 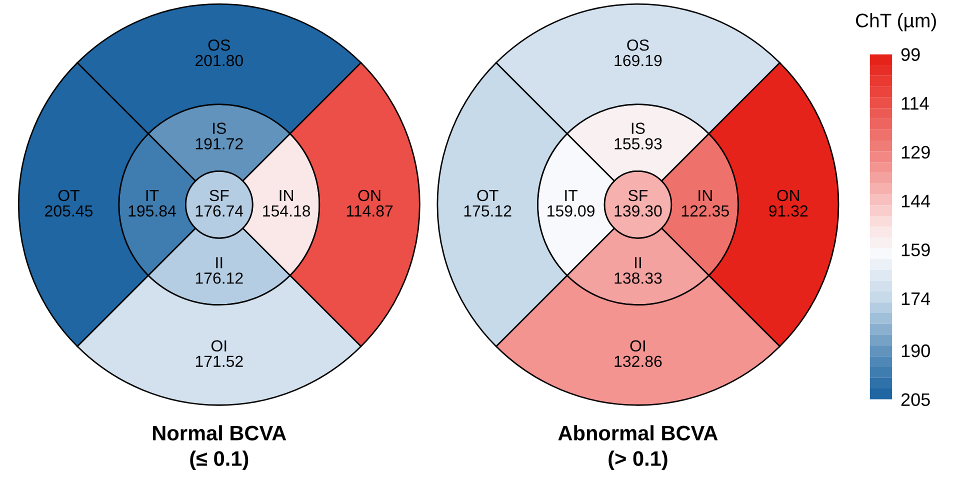 What do you see at coordinates (638, 211) in the screenshot?
I see `data-label: 139.30` at bounding box center [638, 211].